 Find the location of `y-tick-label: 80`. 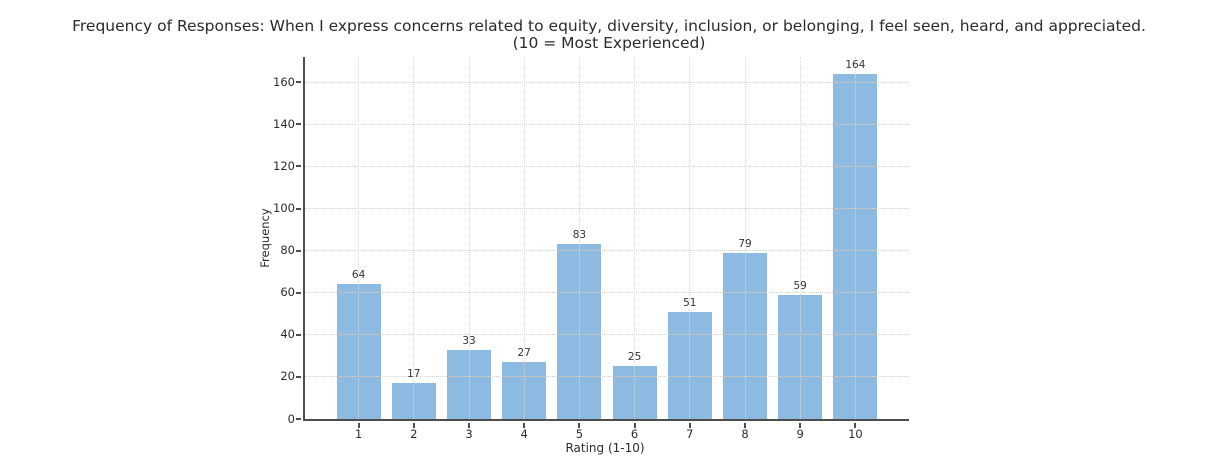

y-tick-label: 80 is located at coordinates (287, 250).